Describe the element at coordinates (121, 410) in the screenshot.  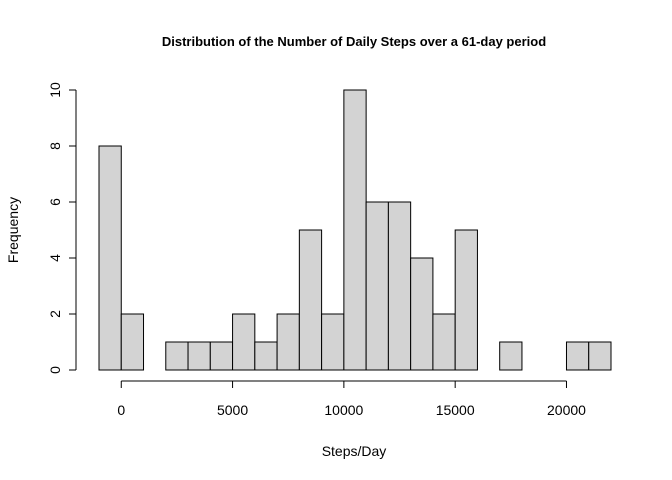
I see `x-tick-label: 0` at that location.